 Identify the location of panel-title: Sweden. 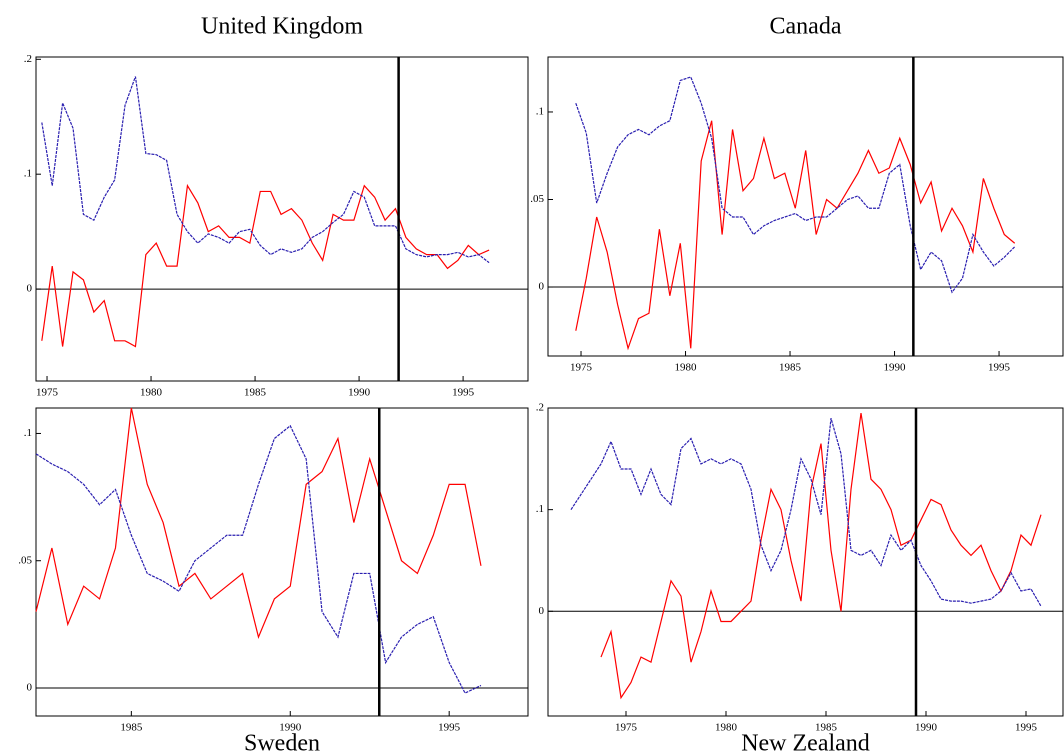
(282, 743).